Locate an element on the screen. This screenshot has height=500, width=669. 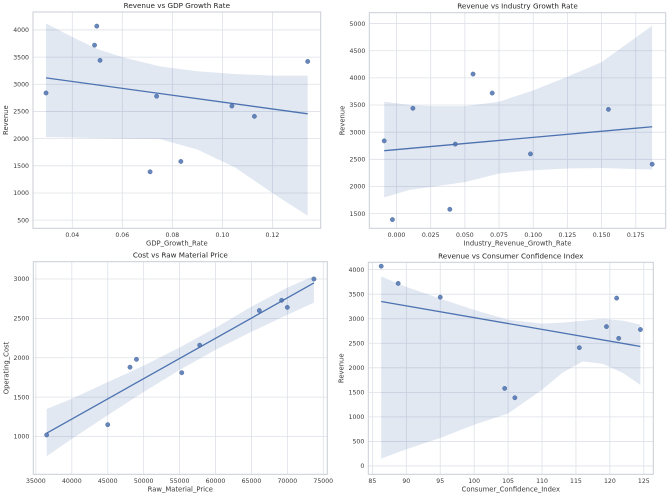
x-axis-label: GDP_Growth_Rate is located at coordinates (177, 243).